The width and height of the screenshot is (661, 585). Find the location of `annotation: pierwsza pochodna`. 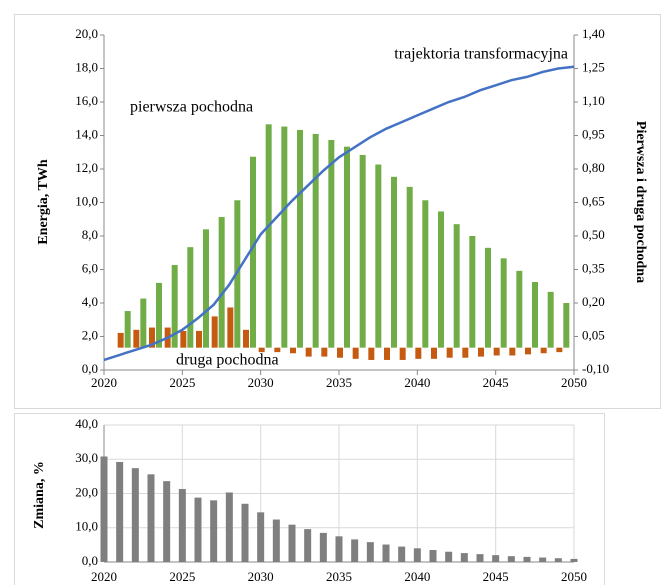

annotation: pierwsza pochodna is located at coordinates (191, 107).